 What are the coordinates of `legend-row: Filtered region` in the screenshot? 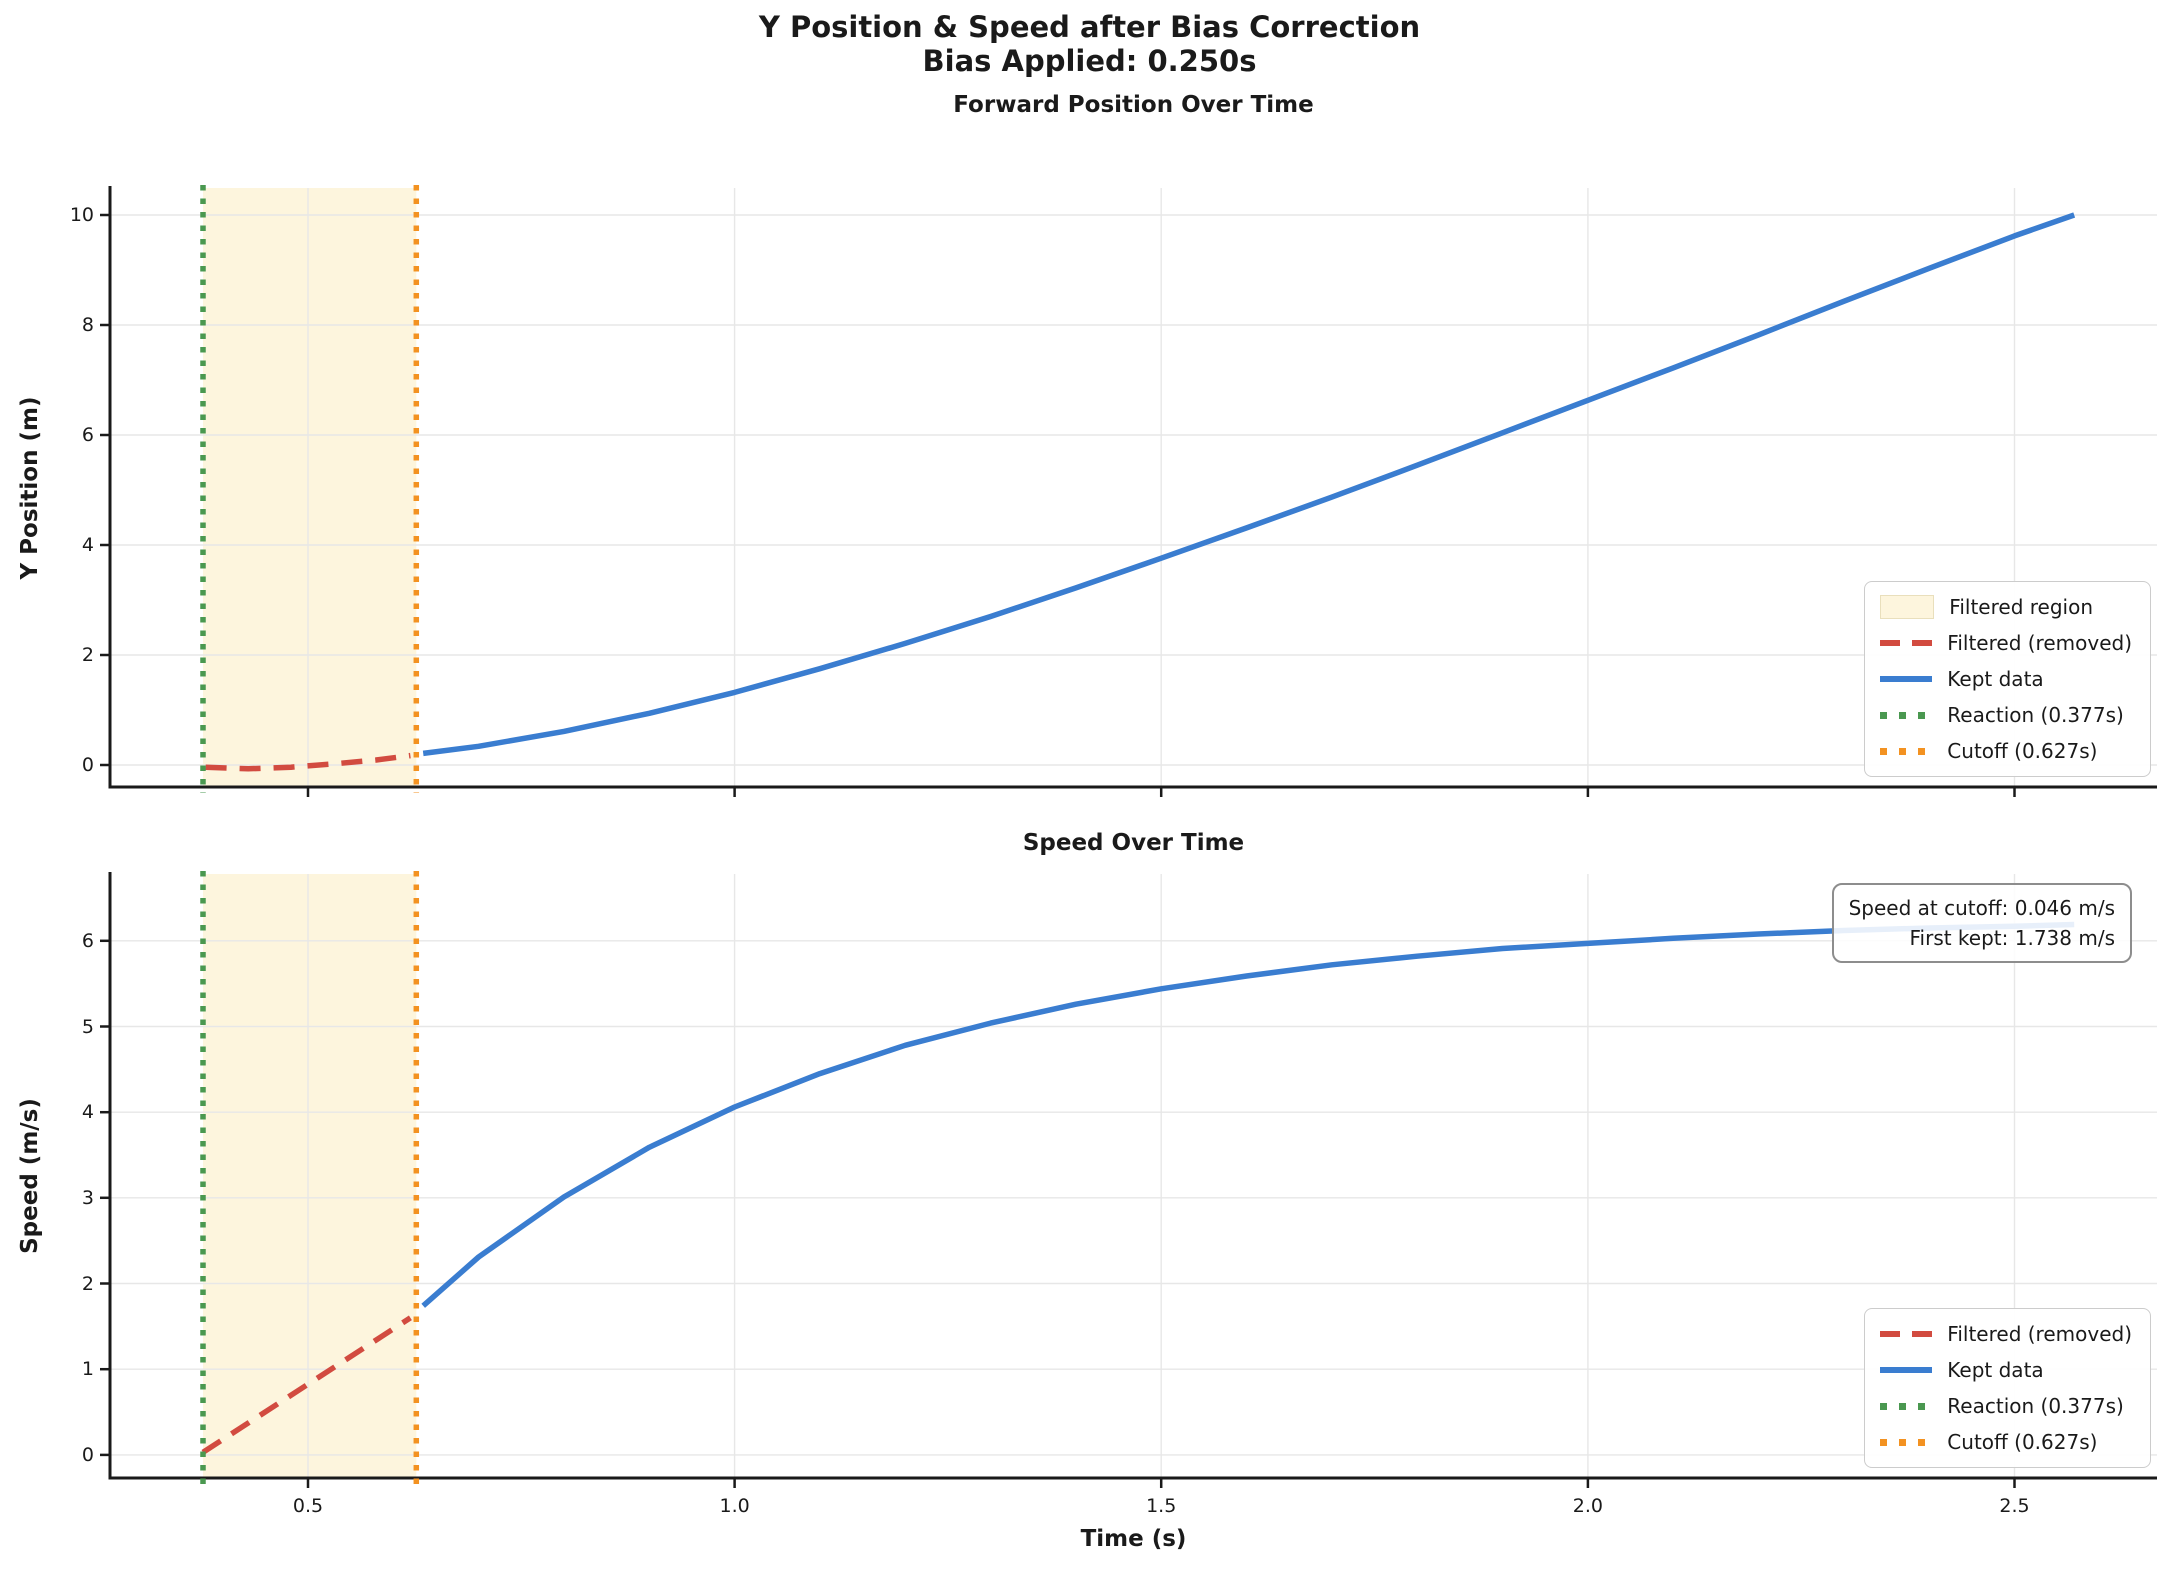 It's located at (2006, 607).